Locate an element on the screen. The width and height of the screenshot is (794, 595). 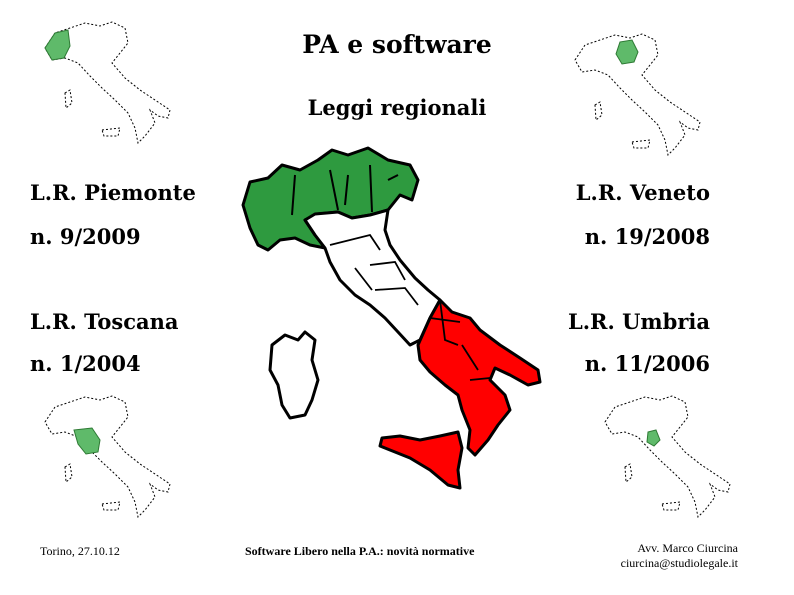
umbria-highlight is located at coordinates (653, 438).